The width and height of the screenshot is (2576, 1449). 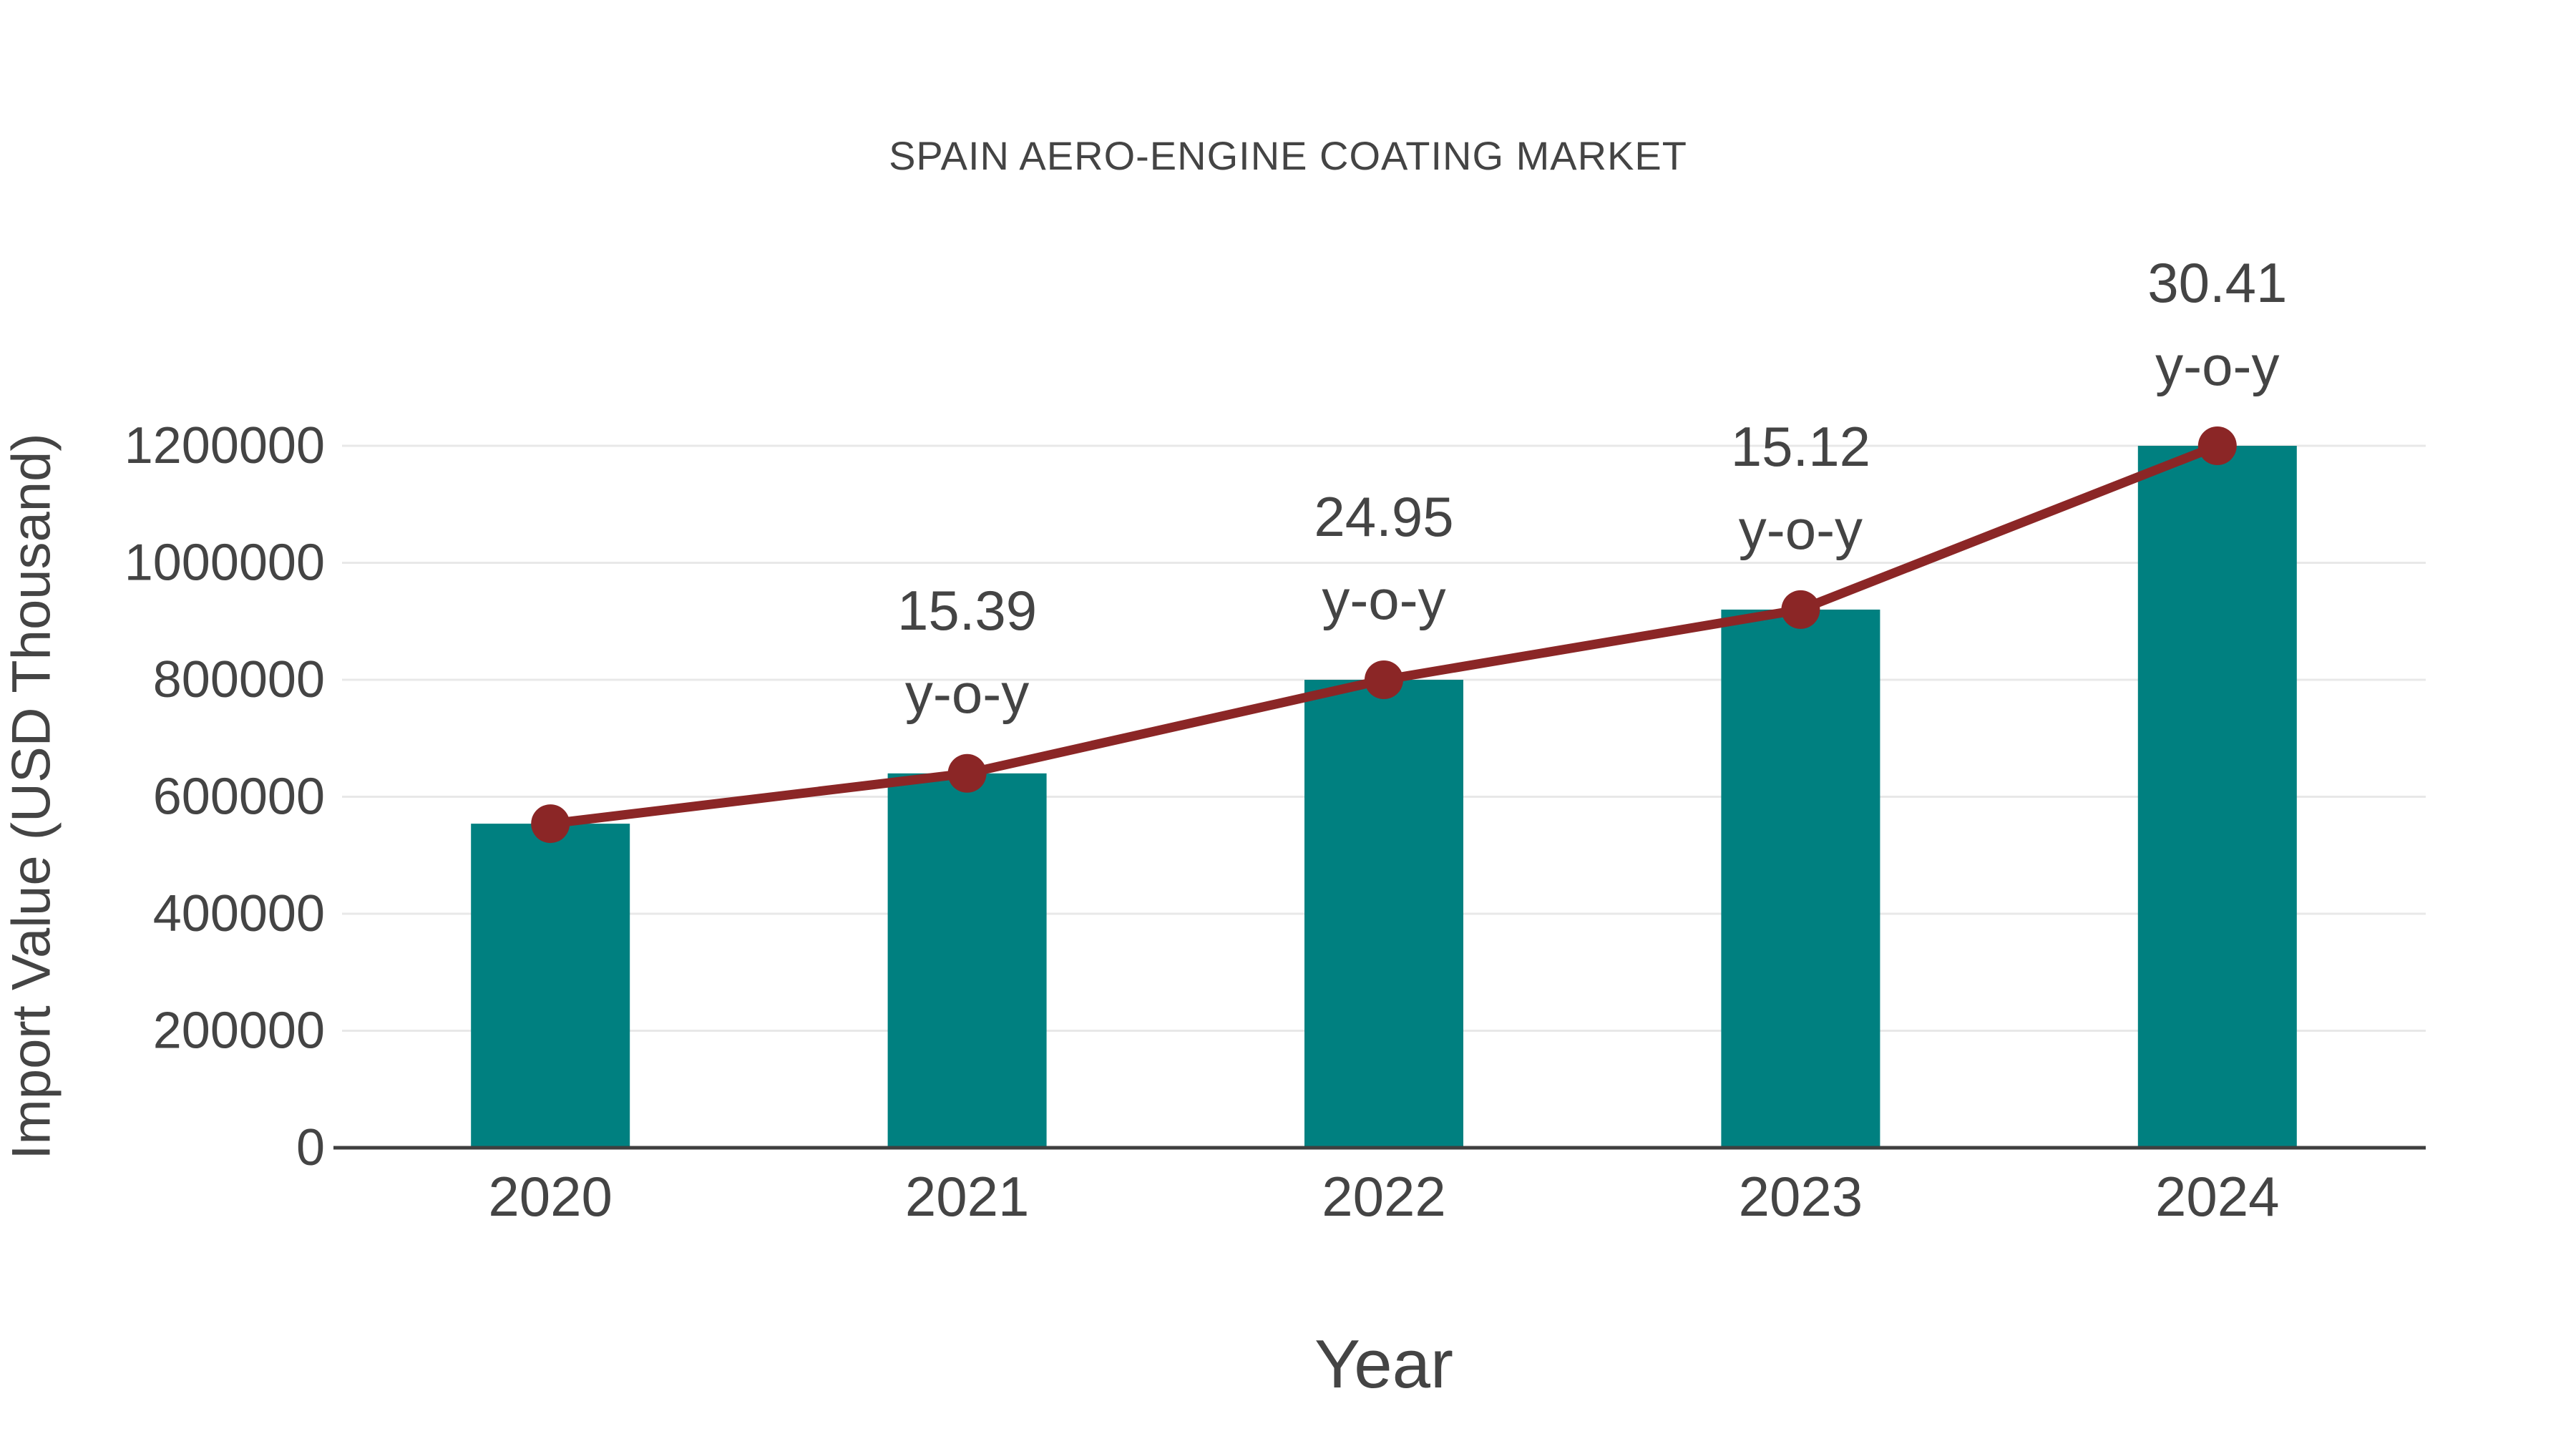 What do you see at coordinates (550, 824) in the screenshot?
I see `marker-2020` at bounding box center [550, 824].